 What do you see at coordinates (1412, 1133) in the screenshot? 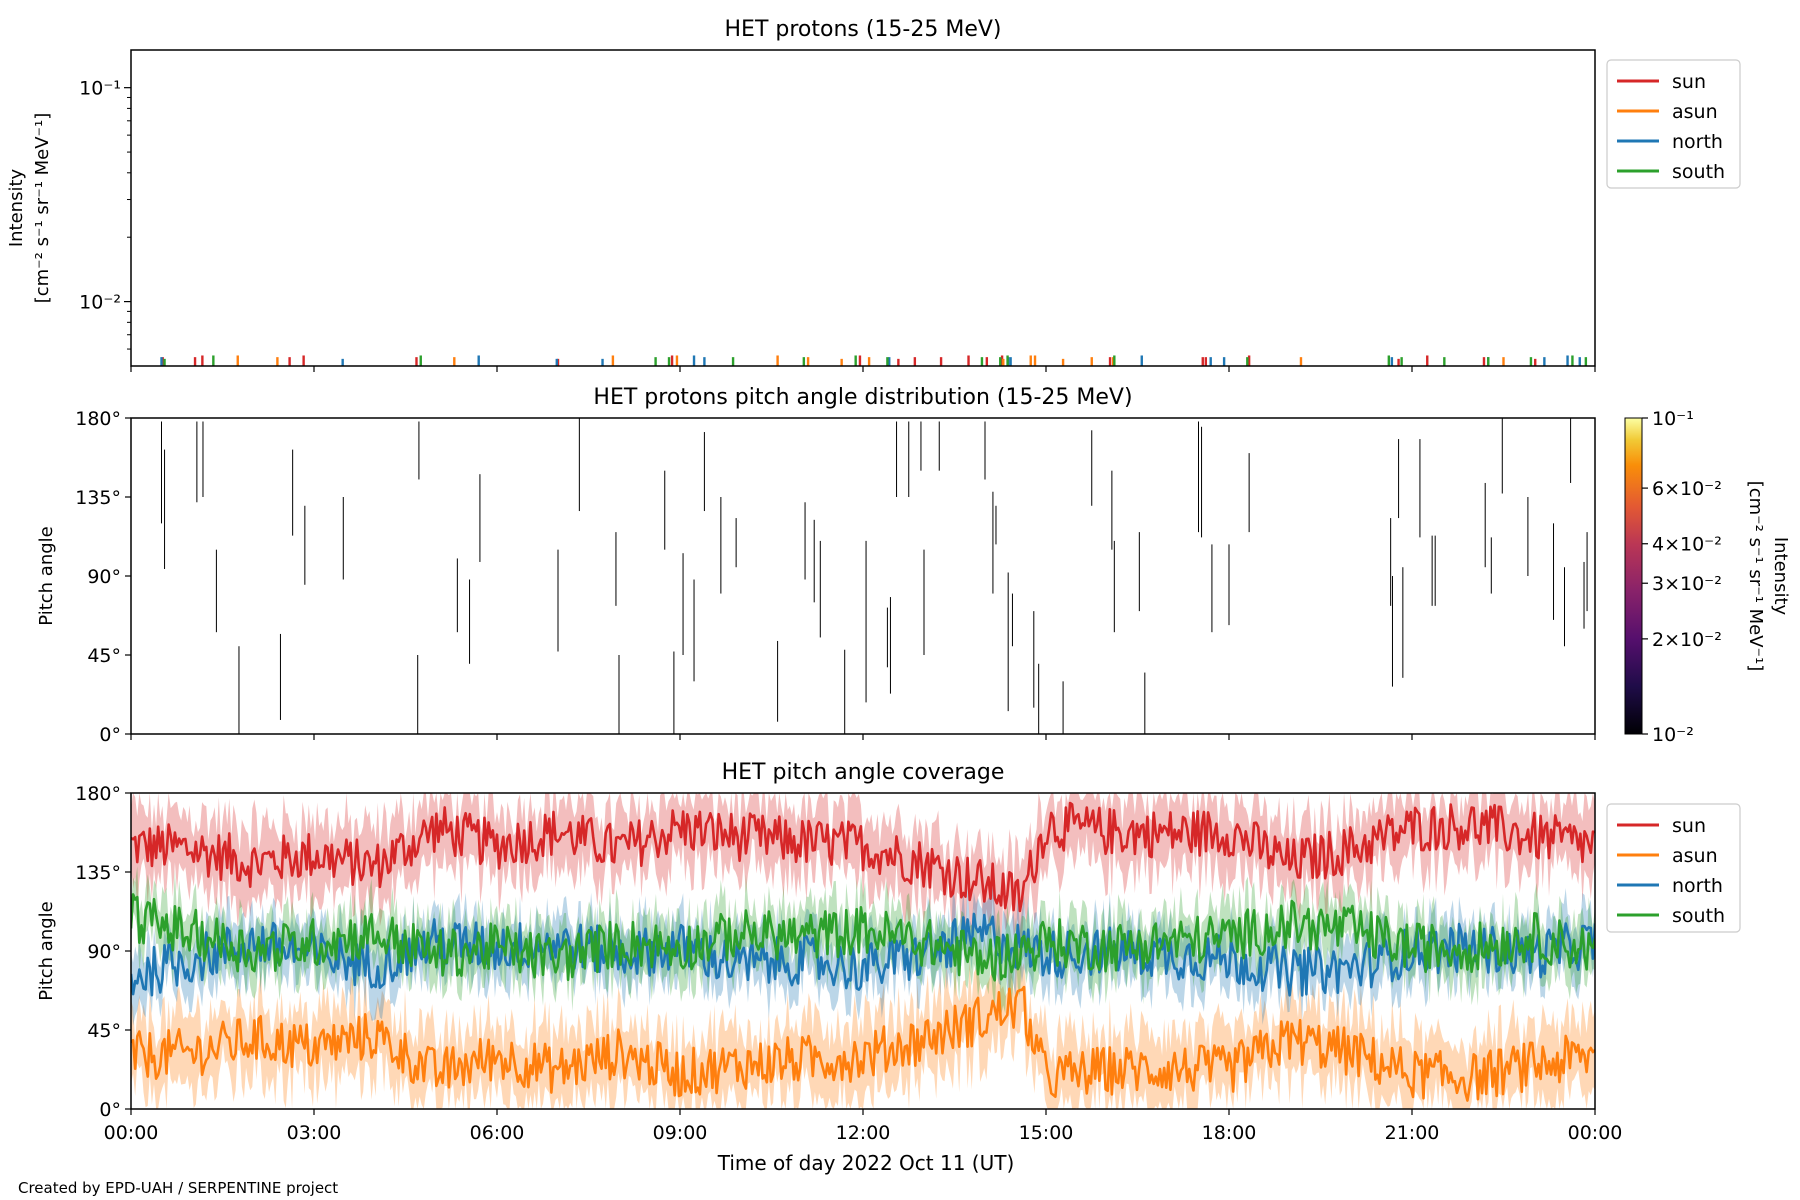
I see `x-tick-label: 21:00` at bounding box center [1412, 1133].